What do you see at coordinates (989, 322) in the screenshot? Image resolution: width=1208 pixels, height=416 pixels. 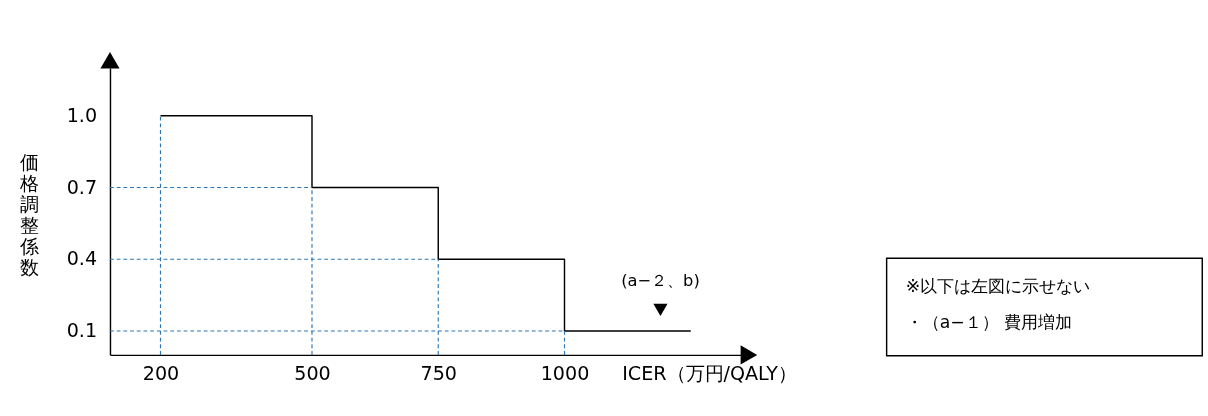 I see `text: ・（a−１） 費用増加` at bounding box center [989, 322].